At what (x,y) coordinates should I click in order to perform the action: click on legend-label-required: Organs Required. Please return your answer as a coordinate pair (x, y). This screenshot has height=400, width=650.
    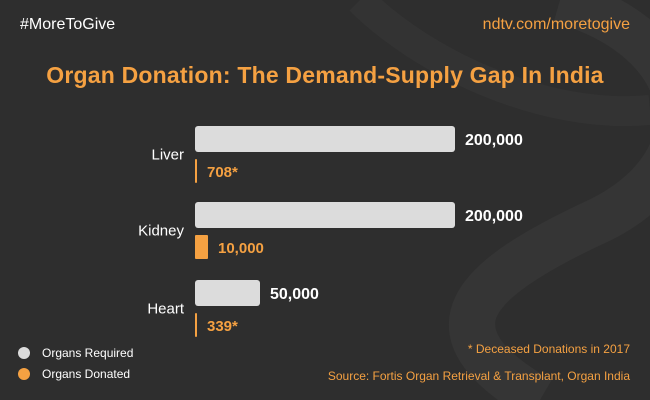
    Looking at the image, I should click on (88, 353).